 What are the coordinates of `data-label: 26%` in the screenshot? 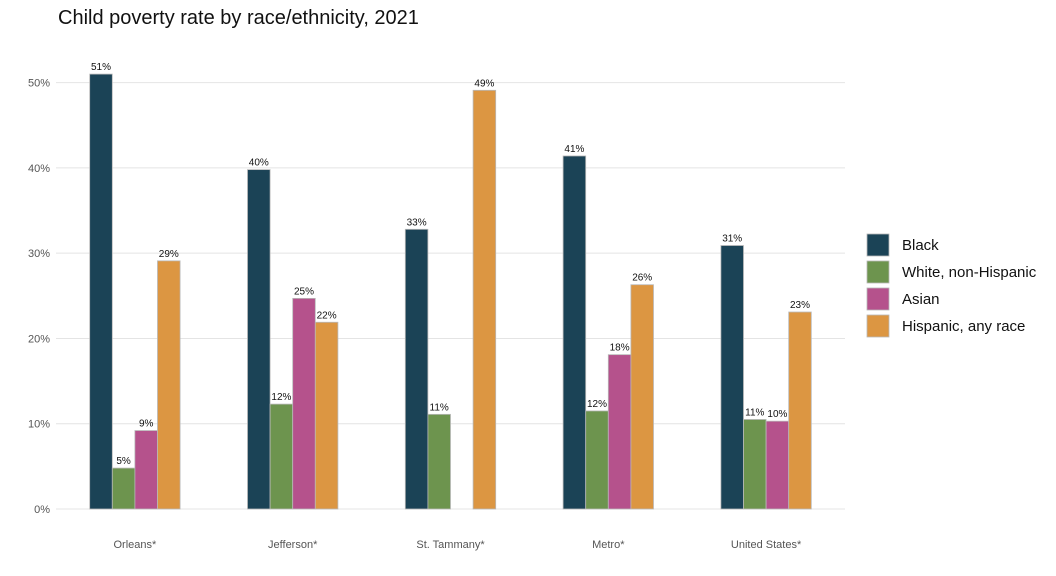 It's located at (642, 278).